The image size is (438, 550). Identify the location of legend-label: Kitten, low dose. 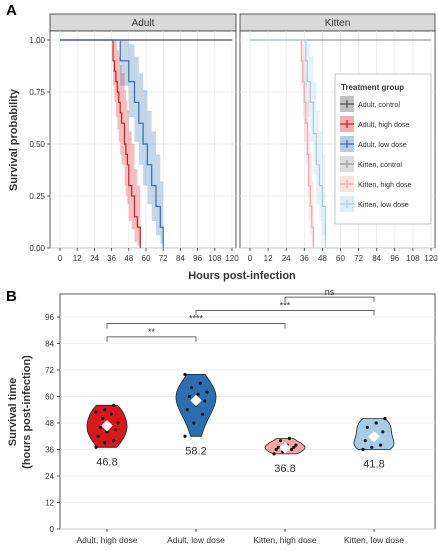
(383, 204).